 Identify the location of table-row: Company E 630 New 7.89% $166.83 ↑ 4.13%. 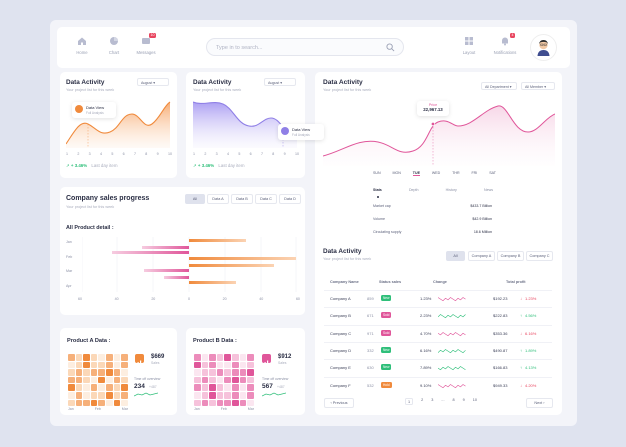
(438, 367).